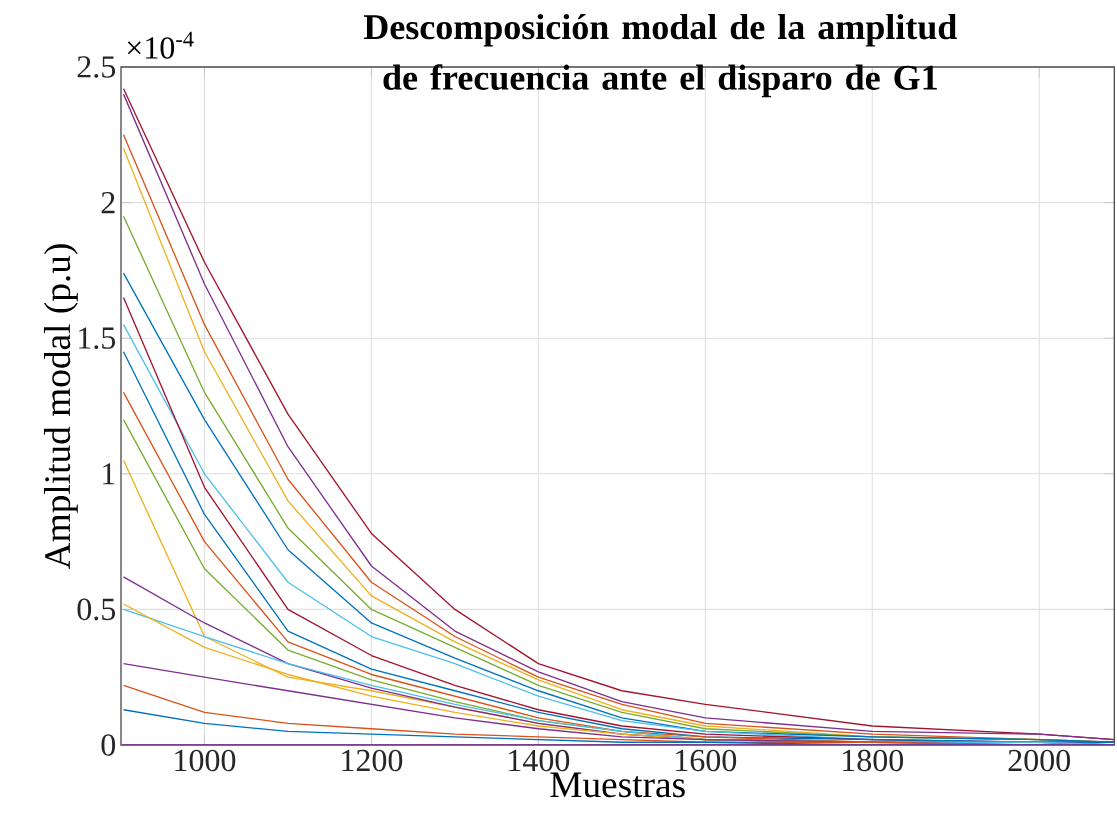 This screenshot has height=840, width=1117. Describe the element at coordinates (617, 785) in the screenshot. I see `x-axis-title: Muestras` at that location.